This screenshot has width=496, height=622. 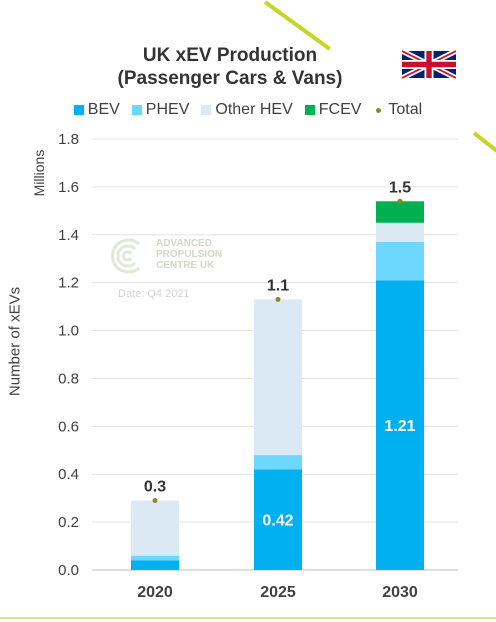 I want to click on y-tick-label: 1.2, so click(x=68, y=283).